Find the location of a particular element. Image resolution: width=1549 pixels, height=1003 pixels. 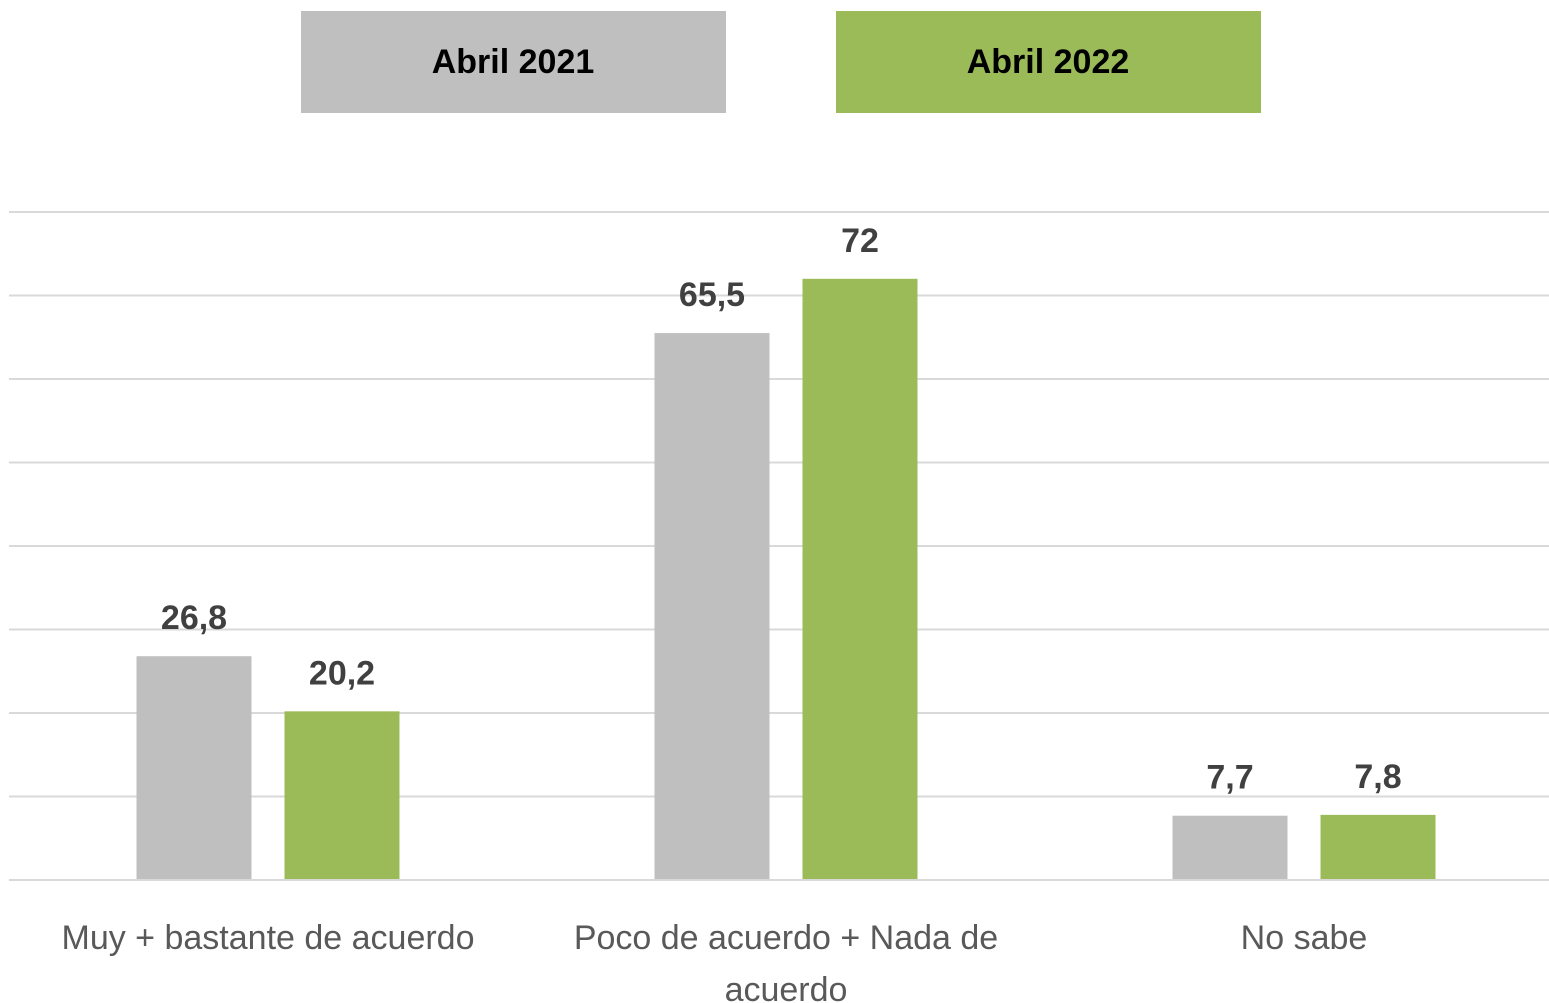

legend-label: Abril 2021 is located at coordinates (513, 62).